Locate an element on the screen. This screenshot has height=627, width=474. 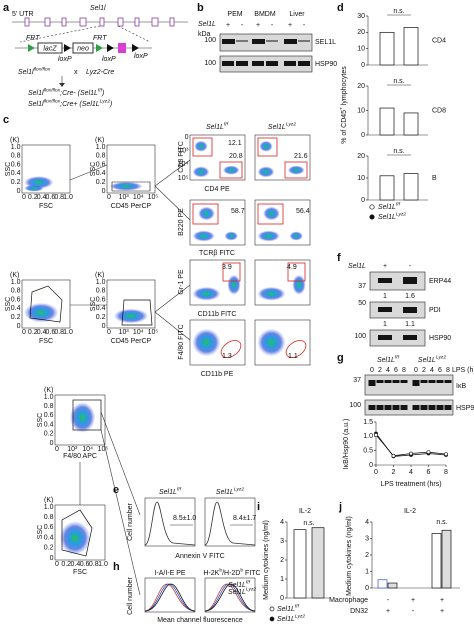
label: FSC is located at coordinates (46, 206).